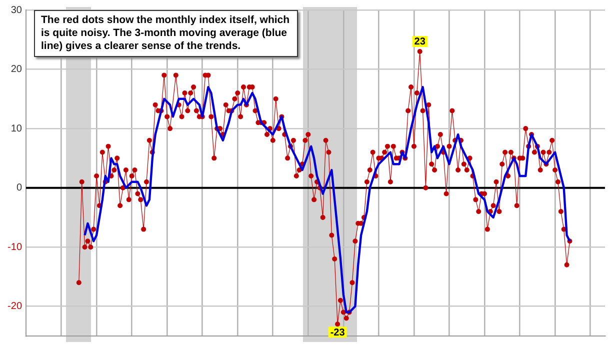 The height and width of the screenshot is (346, 616). Describe the element at coordinates (420, 42) in the screenshot. I see `annotation: 23` at that location.